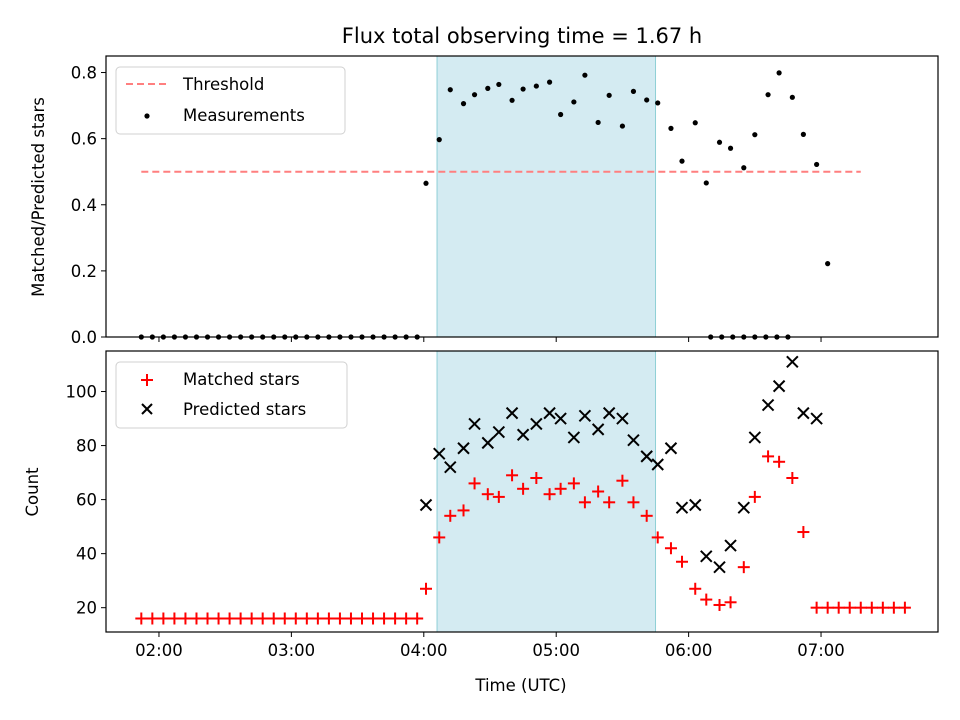 The height and width of the screenshot is (720, 960). I want to click on x-axis-label: Time (UTC), so click(520, 685).